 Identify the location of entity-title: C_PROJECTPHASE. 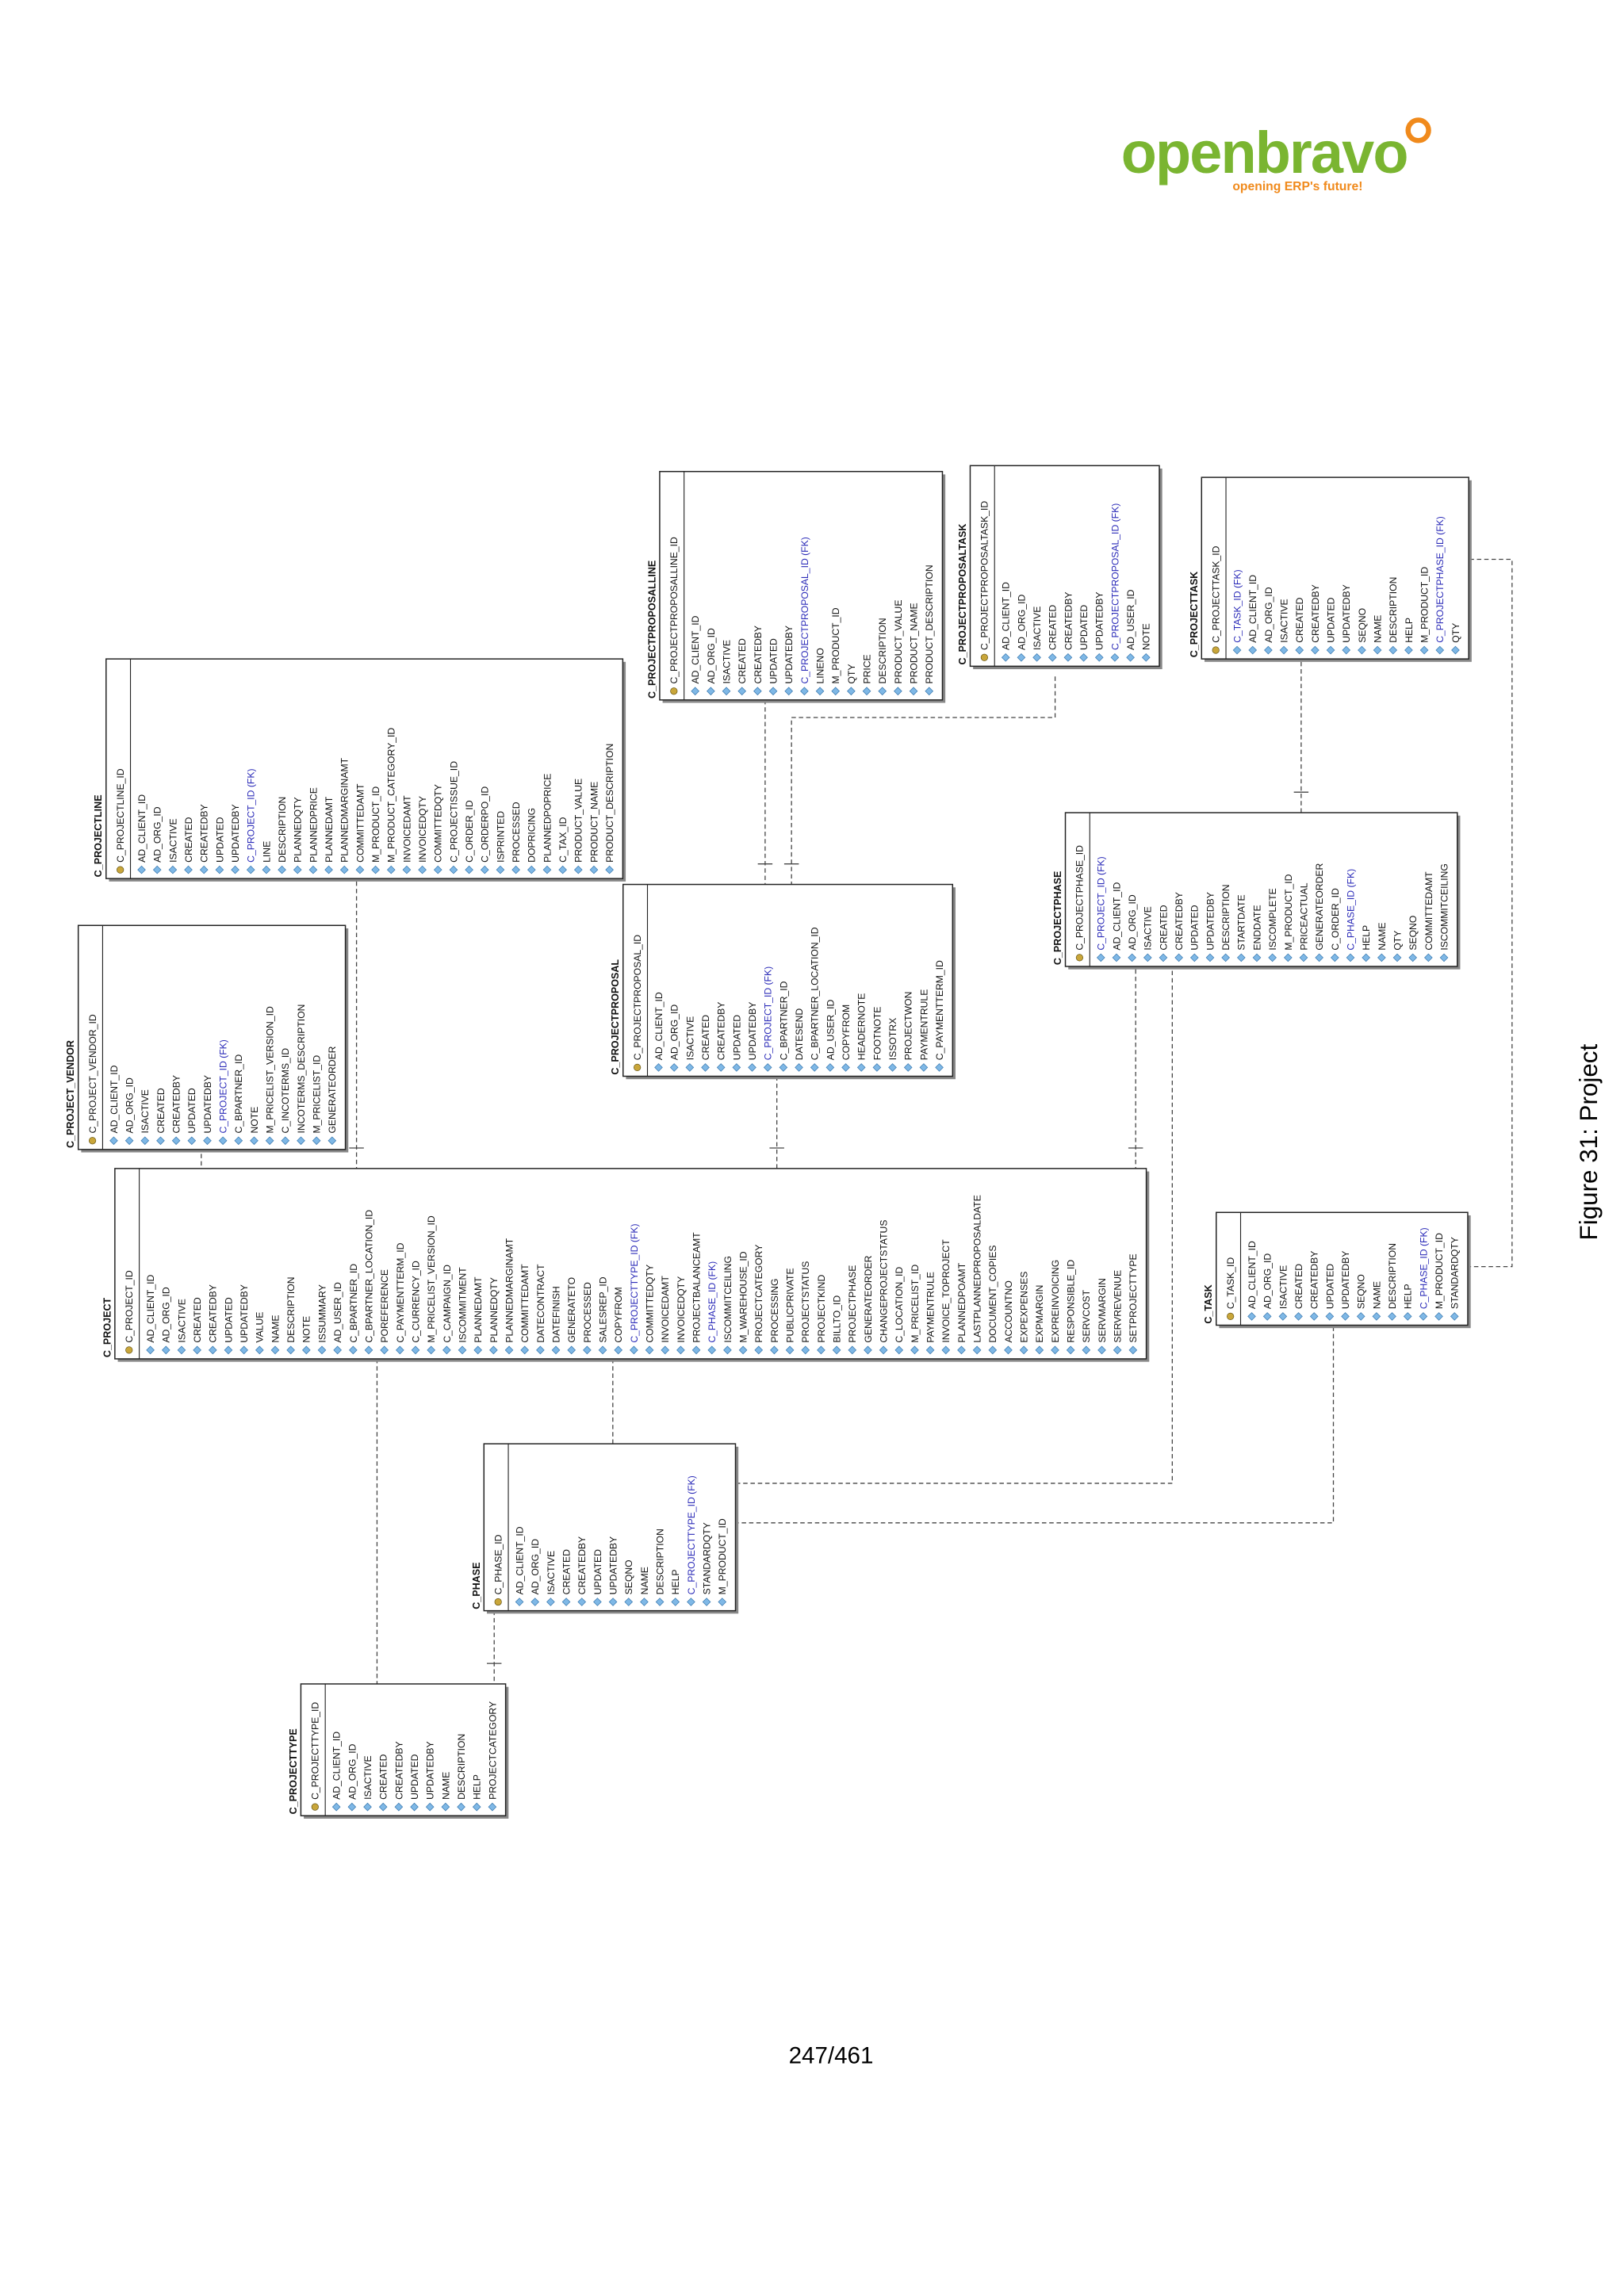
(1057, 919).